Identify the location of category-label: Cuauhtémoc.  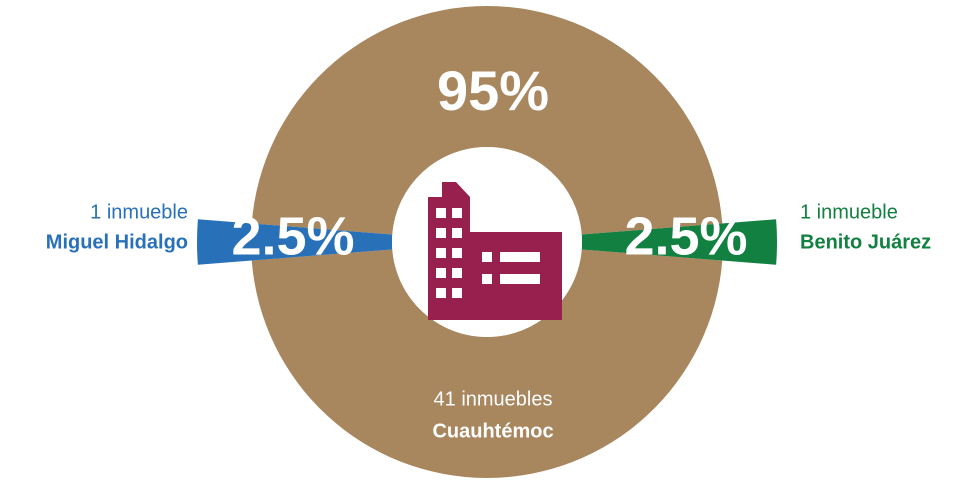
(492, 431).